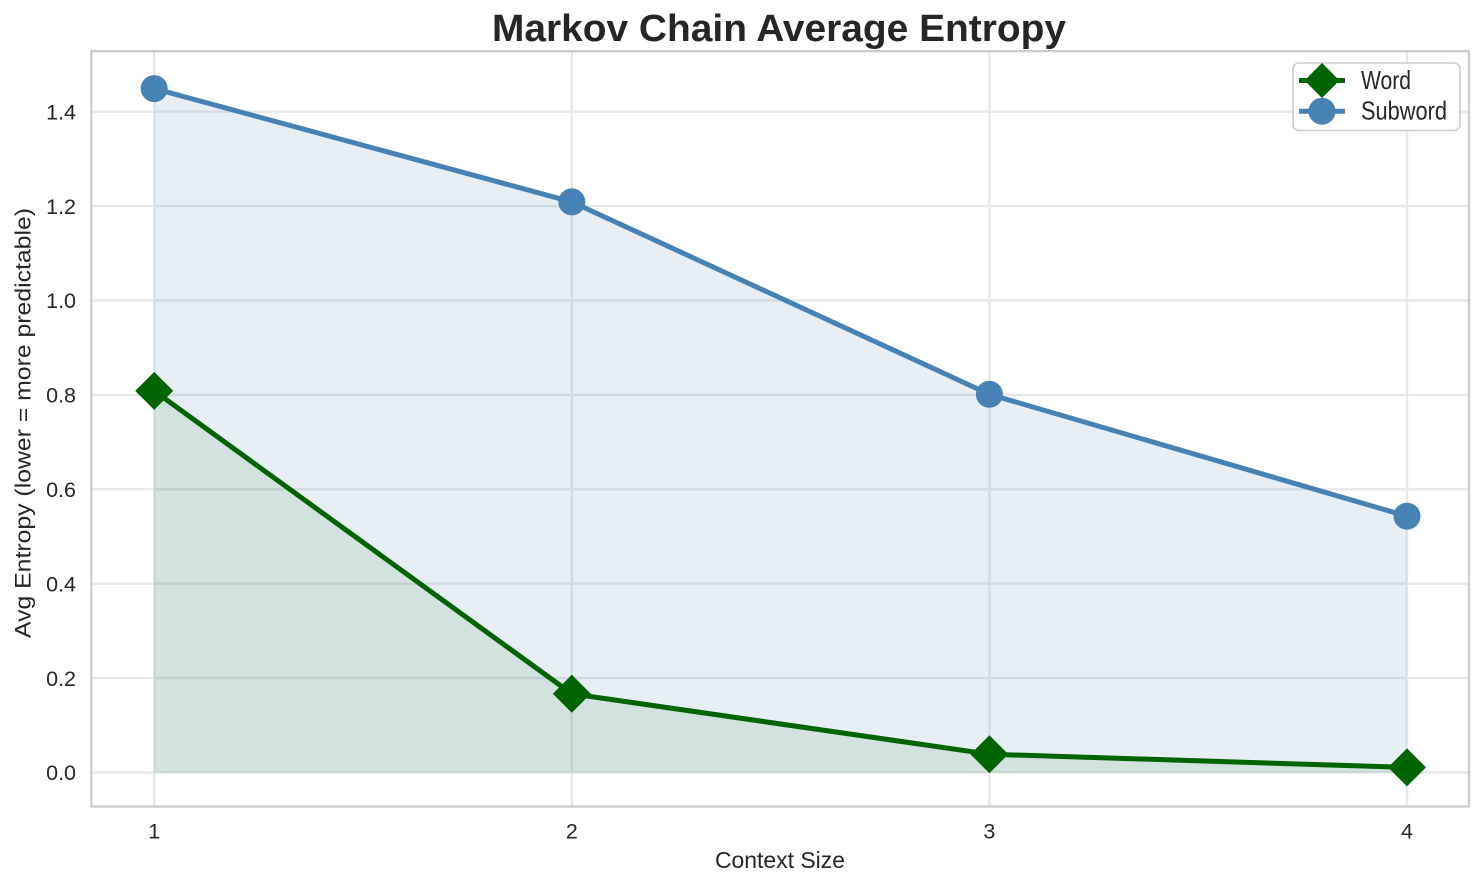 The image size is (1484, 885). What do you see at coordinates (1404, 111) in the screenshot?
I see `svg-text: Subword` at bounding box center [1404, 111].